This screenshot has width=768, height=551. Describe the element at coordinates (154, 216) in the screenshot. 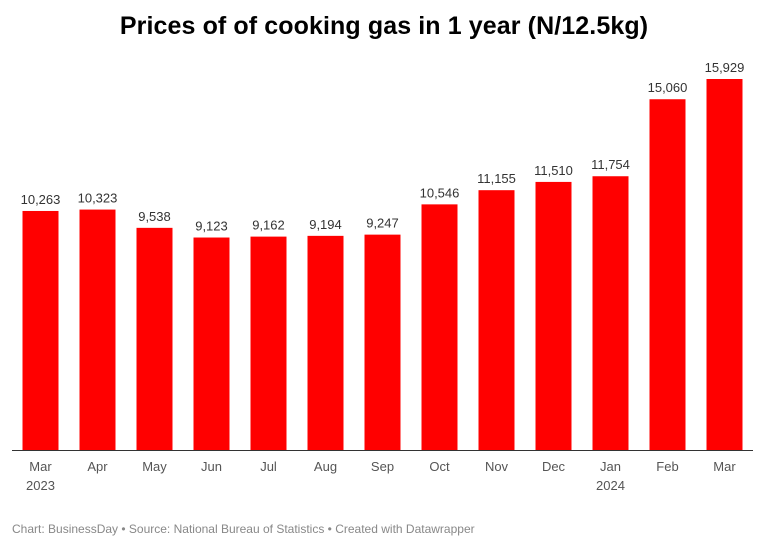

I see `bar-value-label-2: 9,538` at that location.